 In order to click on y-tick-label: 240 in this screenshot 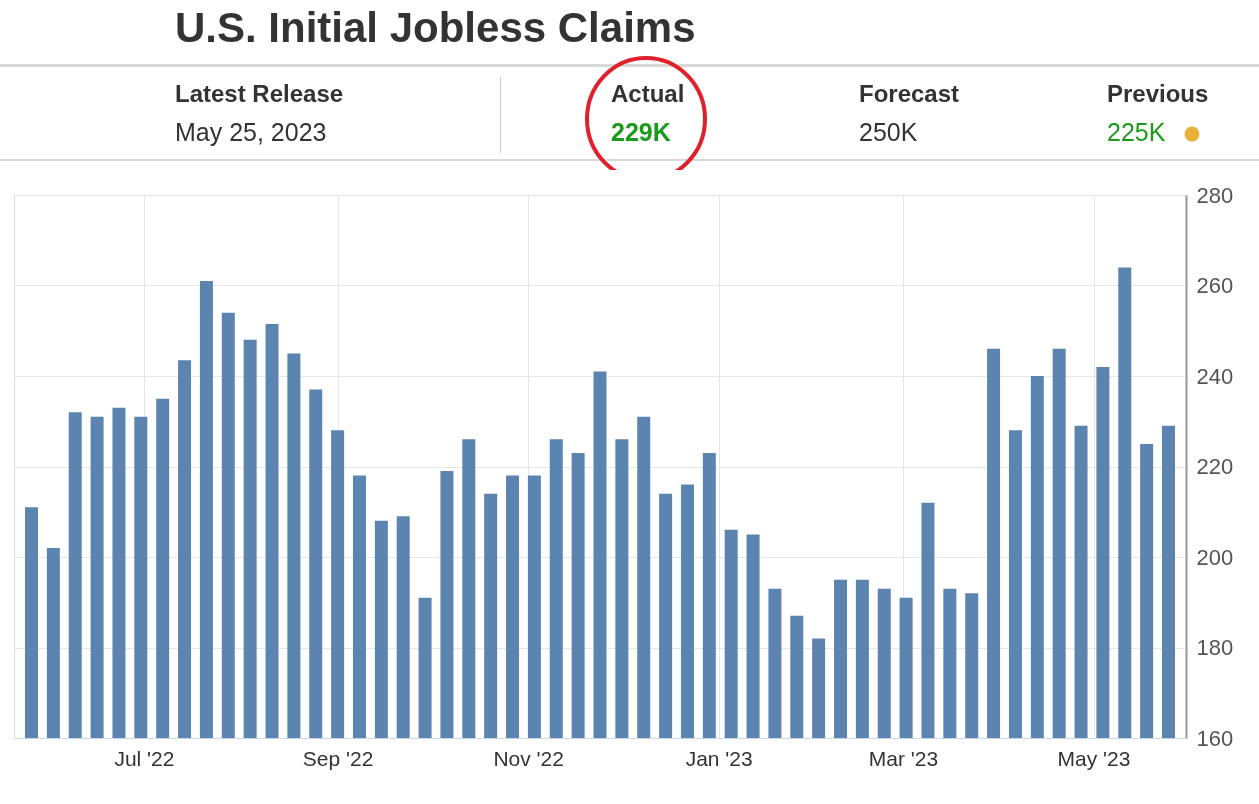, I will do `click(1215, 376)`.